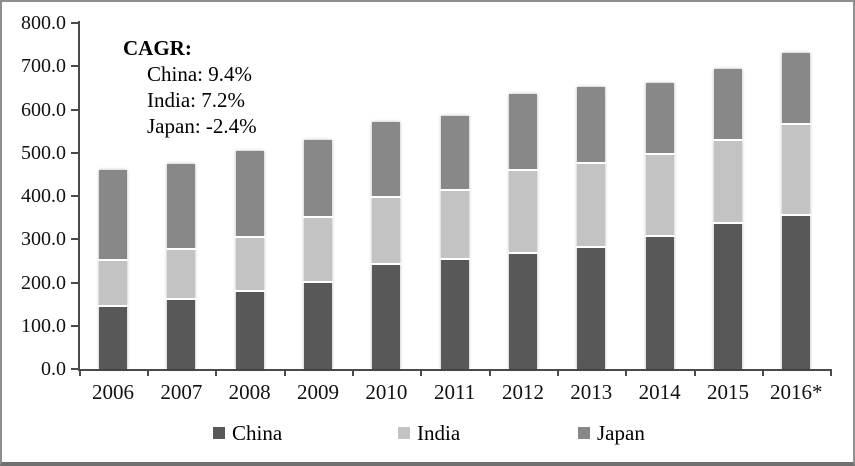  I want to click on bar-segment-china-2013, so click(591, 308).